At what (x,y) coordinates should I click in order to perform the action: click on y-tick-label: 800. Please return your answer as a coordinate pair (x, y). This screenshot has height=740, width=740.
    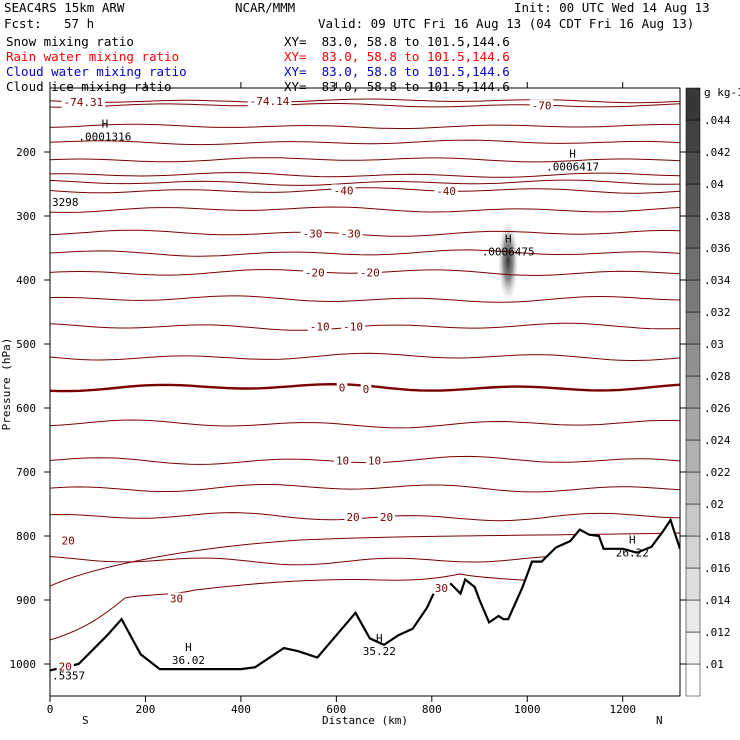
    Looking at the image, I should click on (26, 536).